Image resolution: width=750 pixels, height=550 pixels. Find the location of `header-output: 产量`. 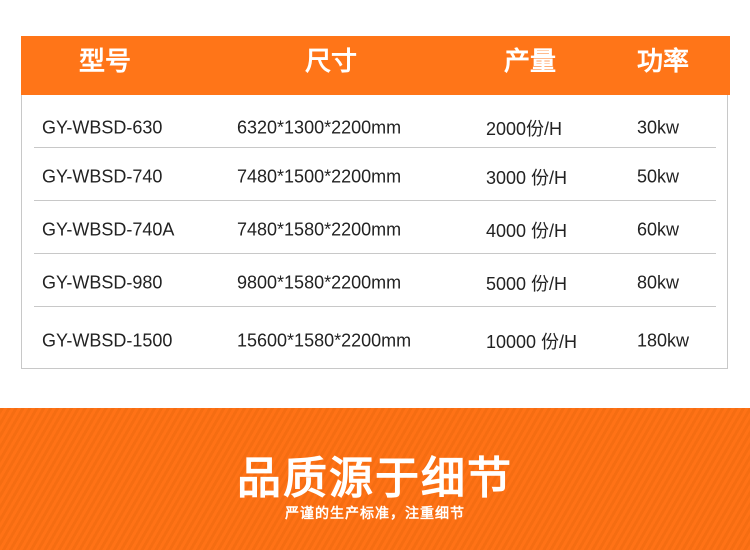

header-output: 产量 is located at coordinates (530, 62).